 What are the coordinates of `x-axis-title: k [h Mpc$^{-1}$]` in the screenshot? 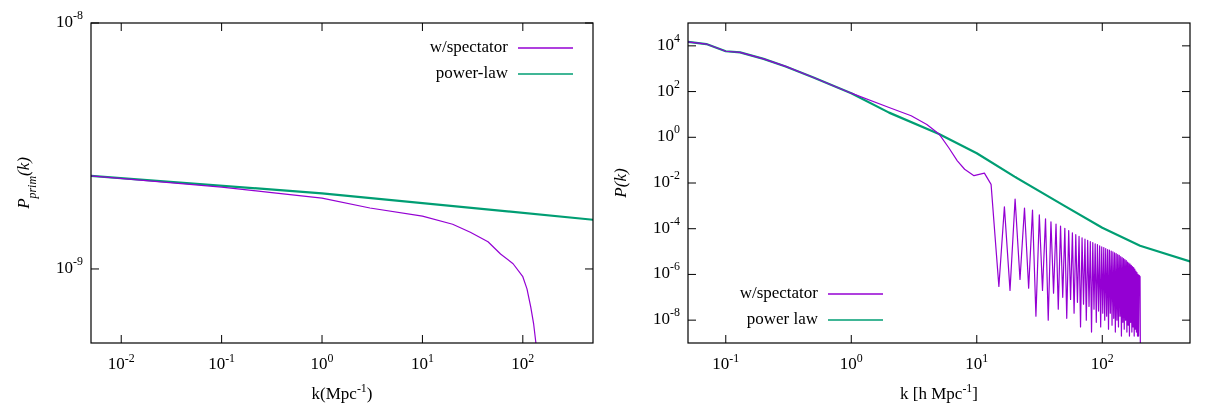 It's located at (939, 392).